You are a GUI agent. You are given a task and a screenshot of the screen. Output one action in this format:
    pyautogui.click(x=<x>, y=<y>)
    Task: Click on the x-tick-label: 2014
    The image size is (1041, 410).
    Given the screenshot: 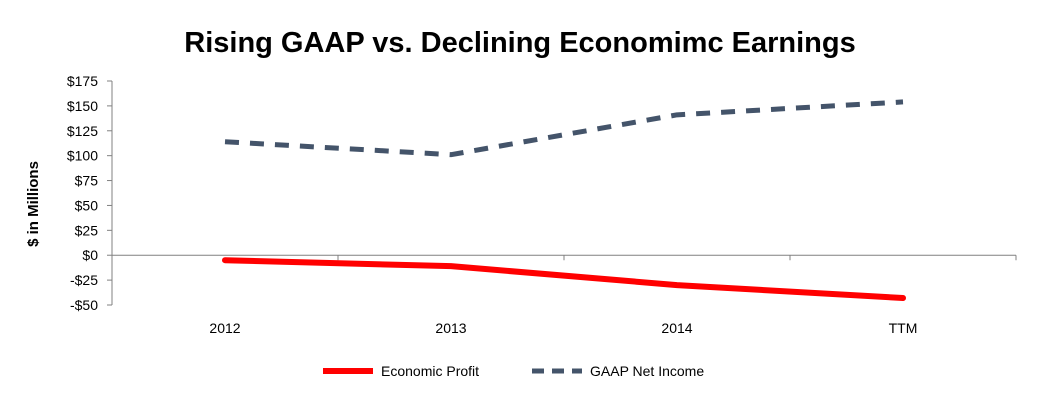 What is the action you would take?
    pyautogui.click(x=676, y=328)
    